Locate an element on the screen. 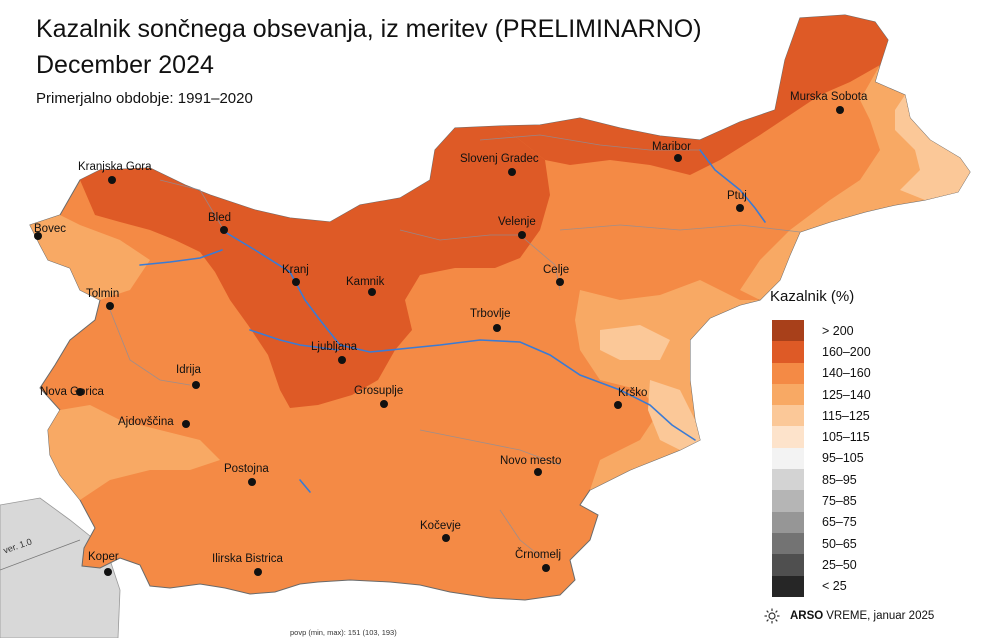 The height and width of the screenshot is (638, 1000). legend-label: 140–160 is located at coordinates (846, 373).